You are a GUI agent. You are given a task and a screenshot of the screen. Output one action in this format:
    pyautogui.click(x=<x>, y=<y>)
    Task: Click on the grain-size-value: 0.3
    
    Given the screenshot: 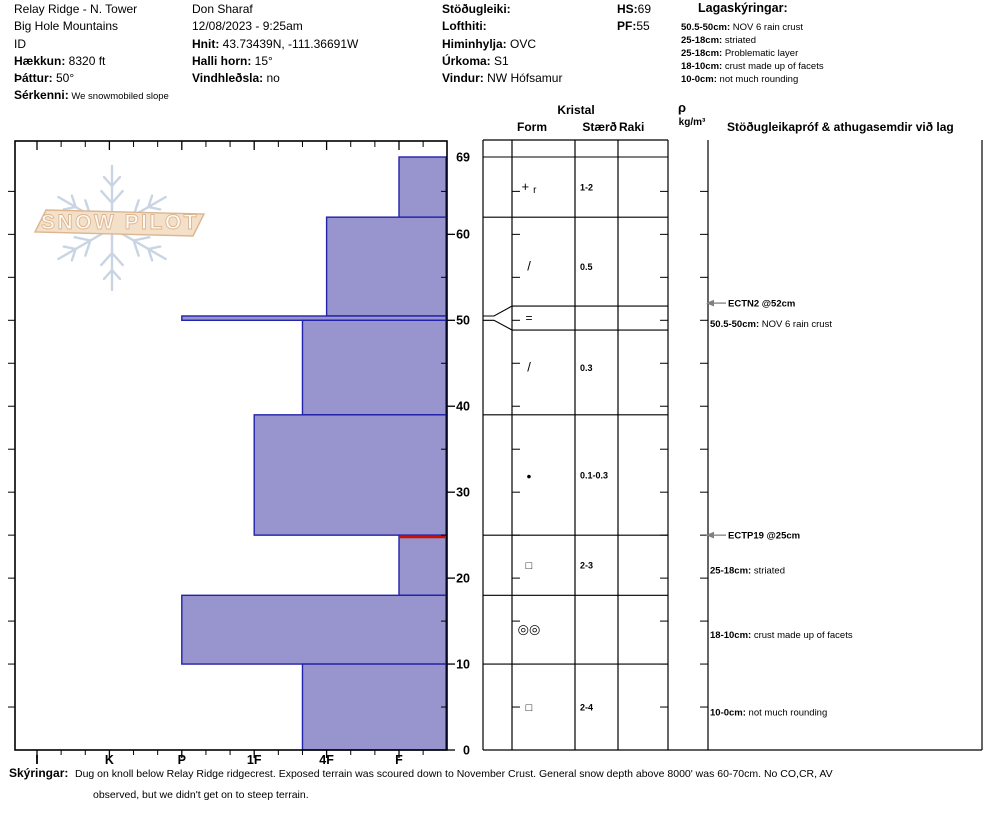 What is the action you would take?
    pyautogui.click(x=586, y=368)
    